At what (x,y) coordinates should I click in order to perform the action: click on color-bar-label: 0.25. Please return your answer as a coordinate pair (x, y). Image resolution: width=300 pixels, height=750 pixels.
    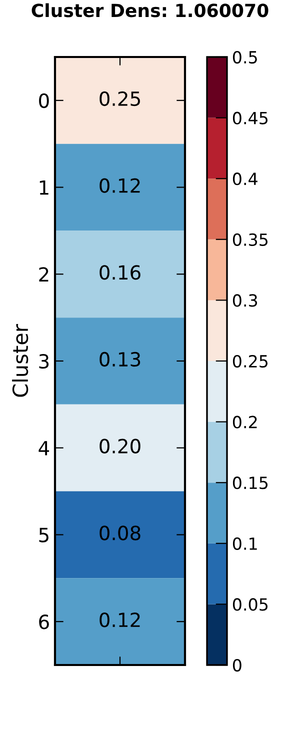
    Looking at the image, I should click on (250, 361).